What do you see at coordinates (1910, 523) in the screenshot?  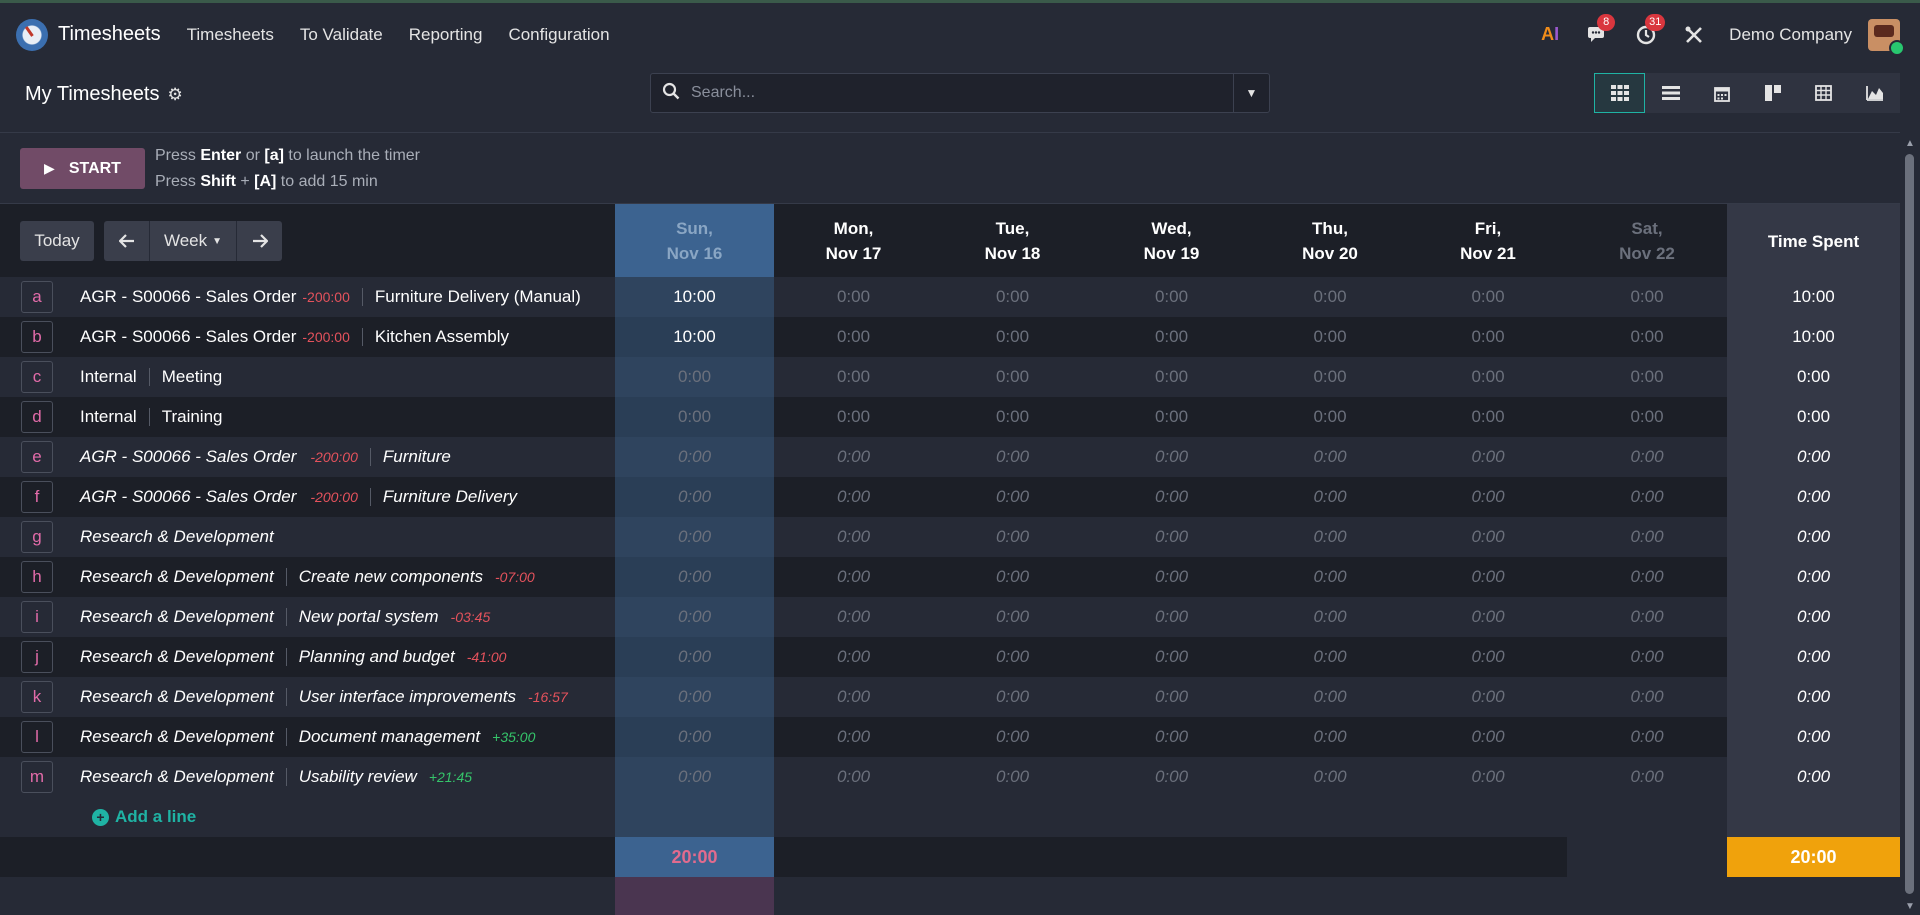 I see `vertical-scrollbar: ▲ ▼` at bounding box center [1910, 523].